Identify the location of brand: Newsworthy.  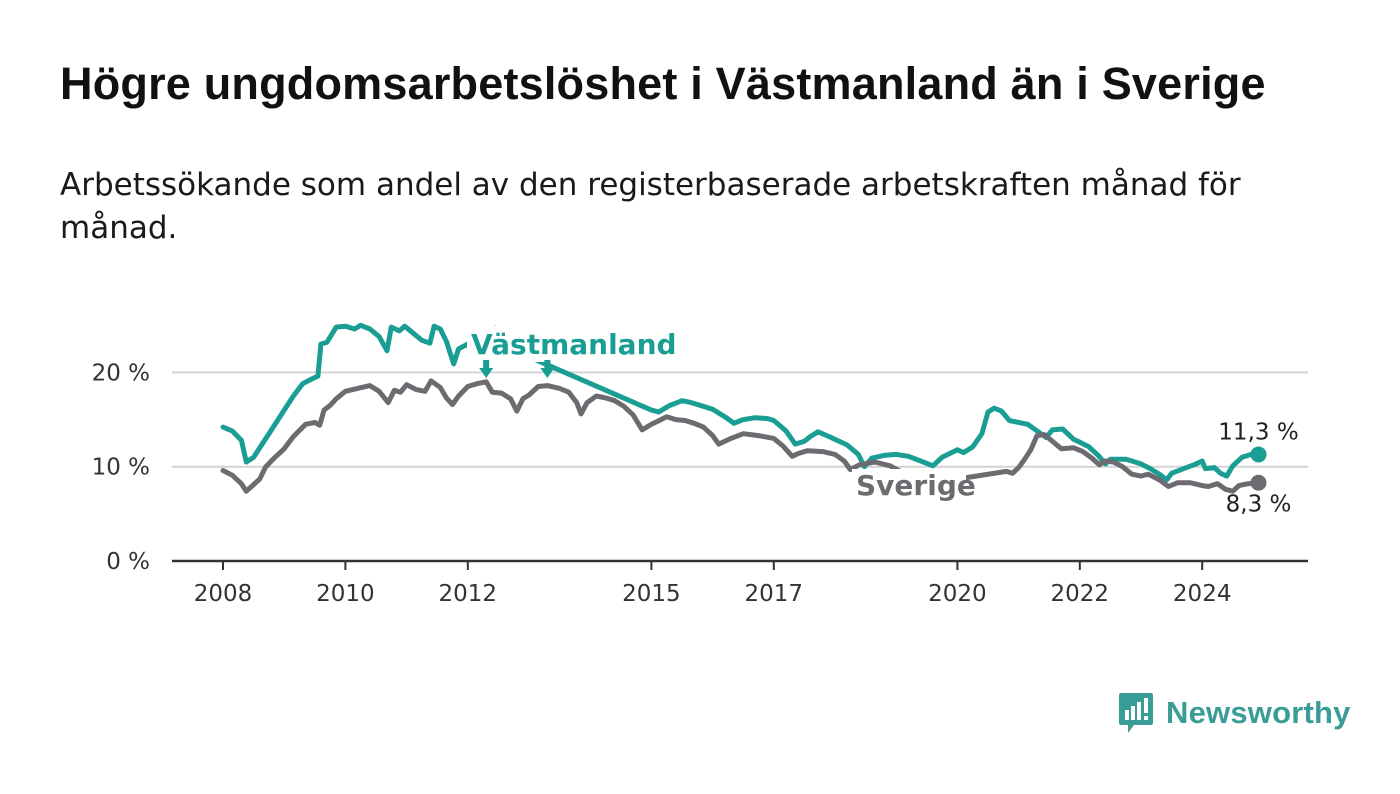
(1234, 713).